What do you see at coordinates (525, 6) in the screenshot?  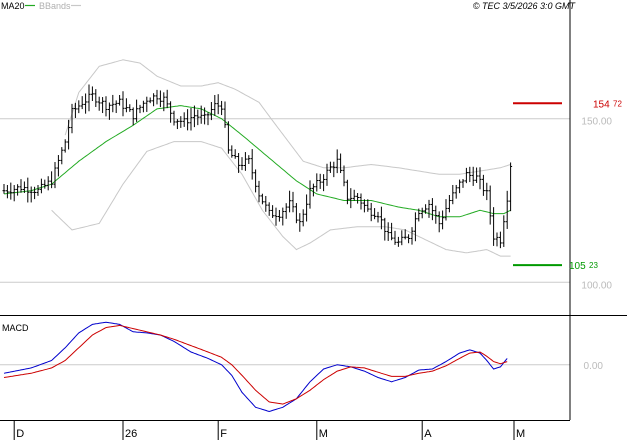 I see `copyright-text: © TEC 3/5/2026 3:0 GMT` at bounding box center [525, 6].